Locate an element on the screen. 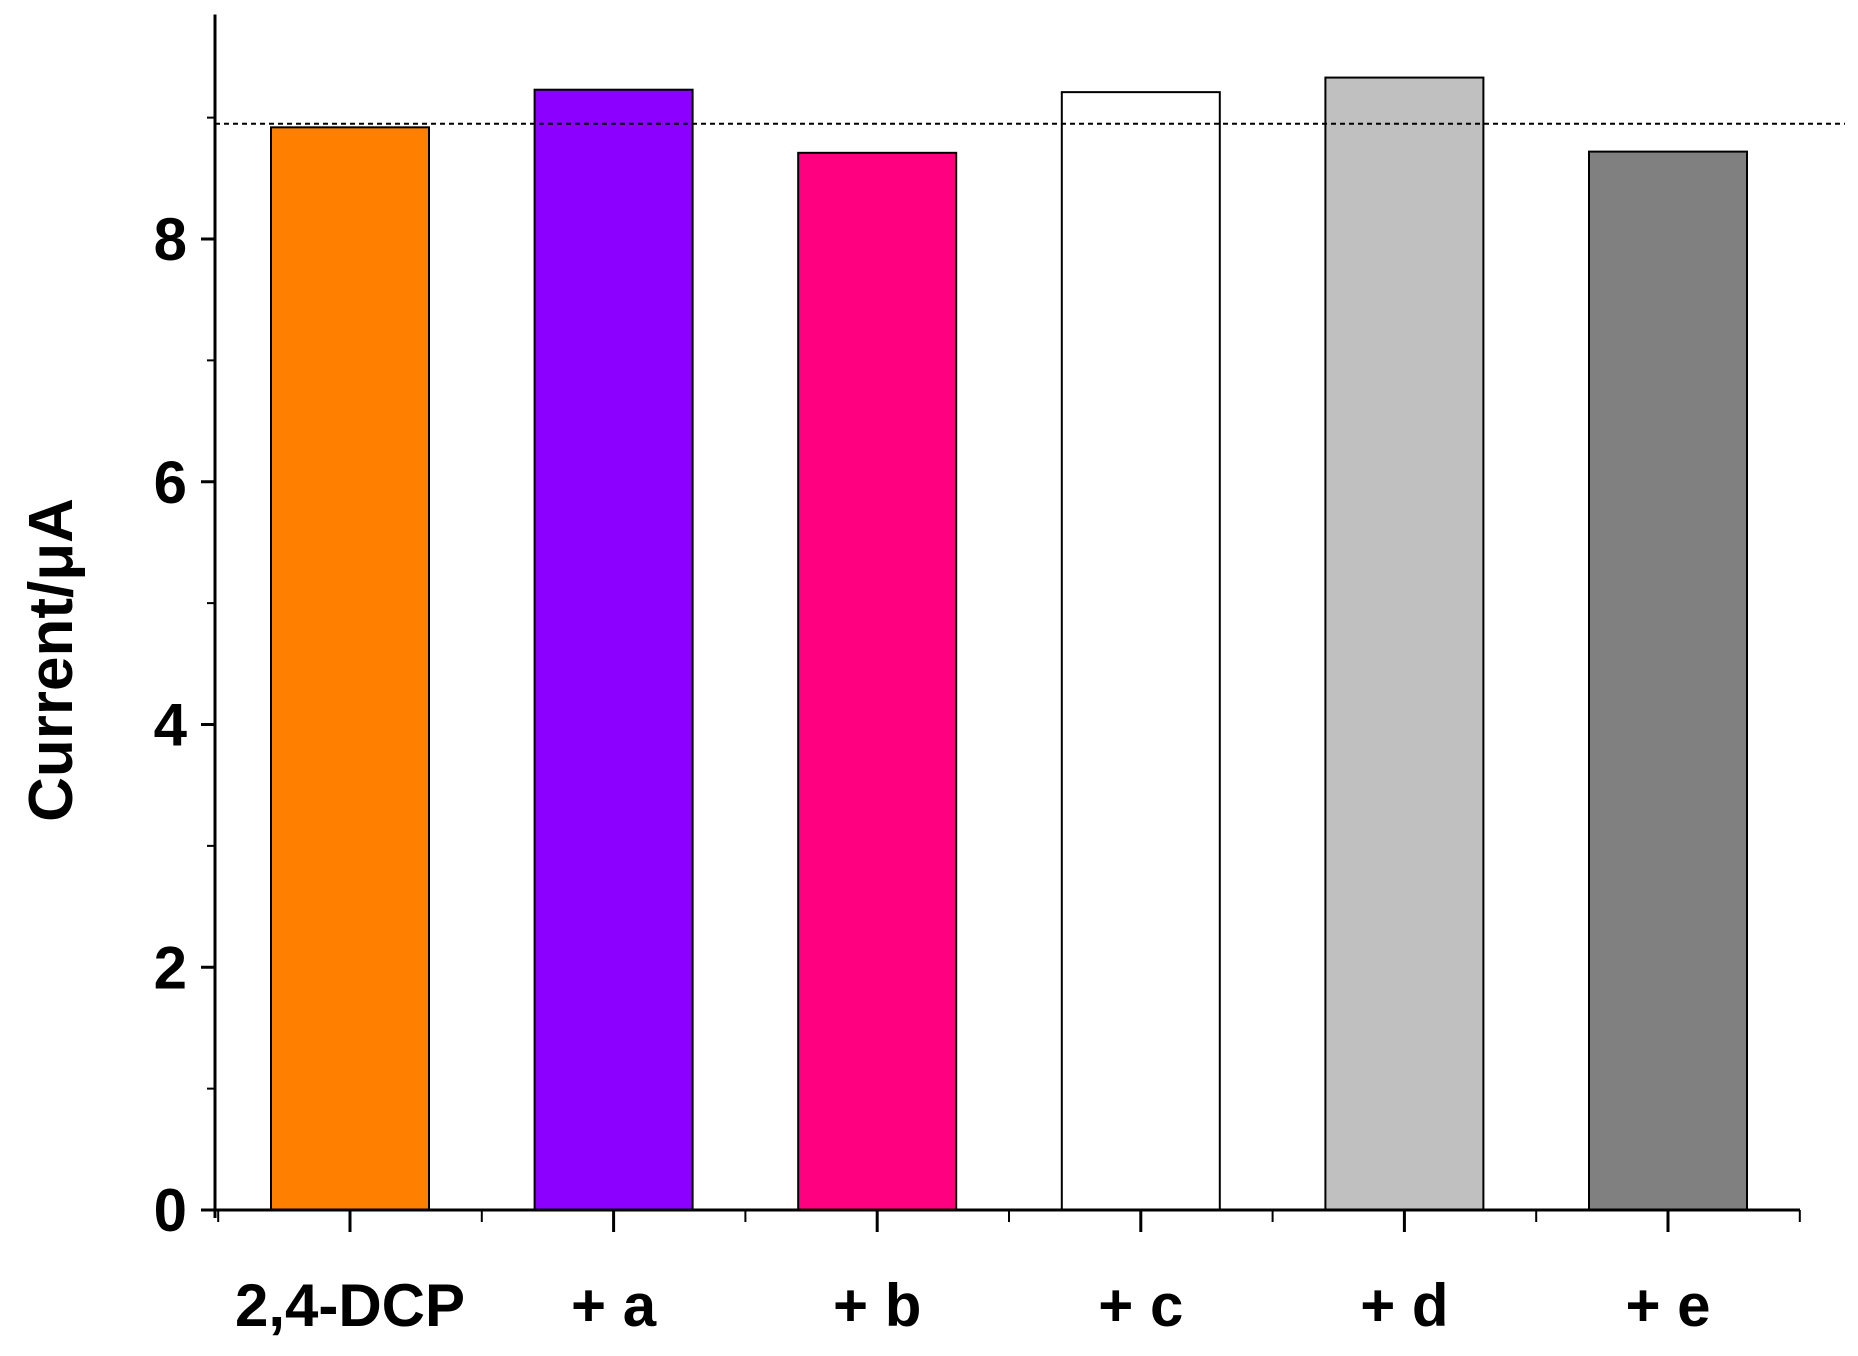 The width and height of the screenshot is (1858, 1356). x-tick-label-4: + d is located at coordinates (1404, 1305).